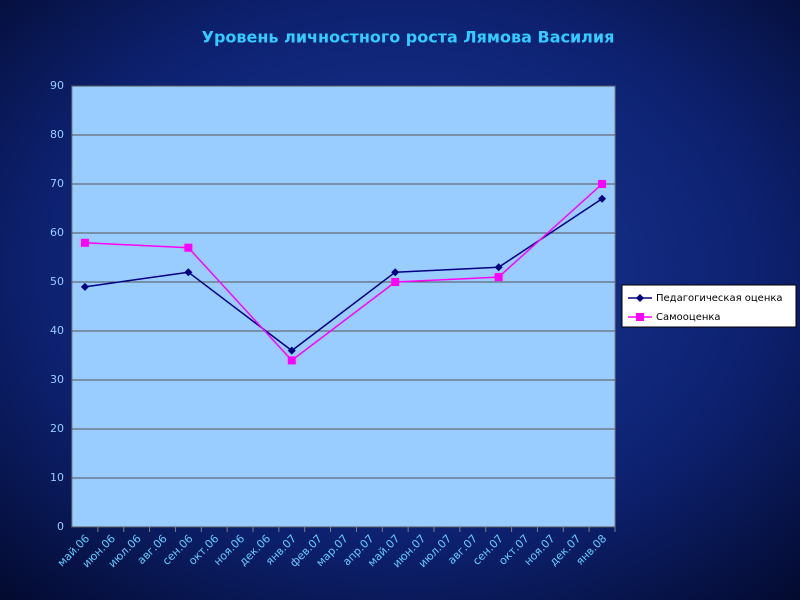  Describe the element at coordinates (709, 306) in the screenshot. I see `legend` at that location.